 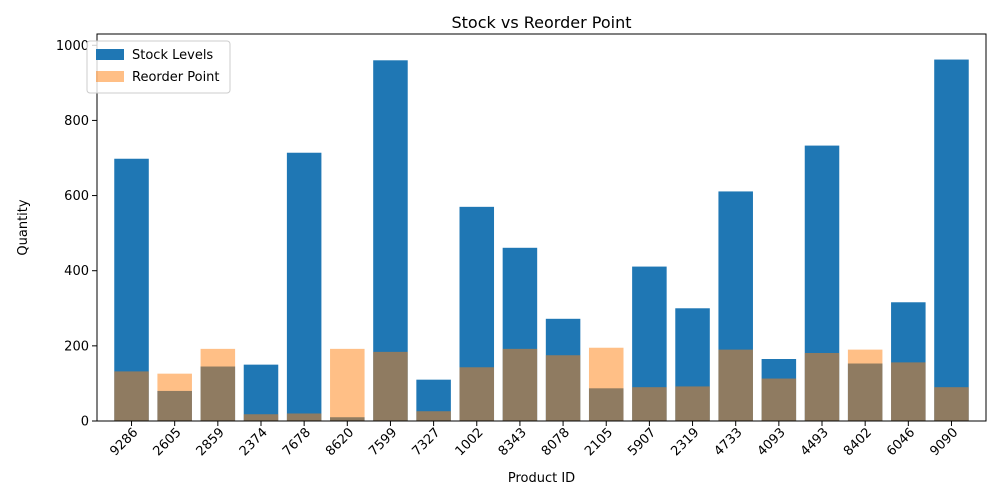 I want to click on y-axis: 0 200 400 600 800 1000, so click(x=76, y=234).